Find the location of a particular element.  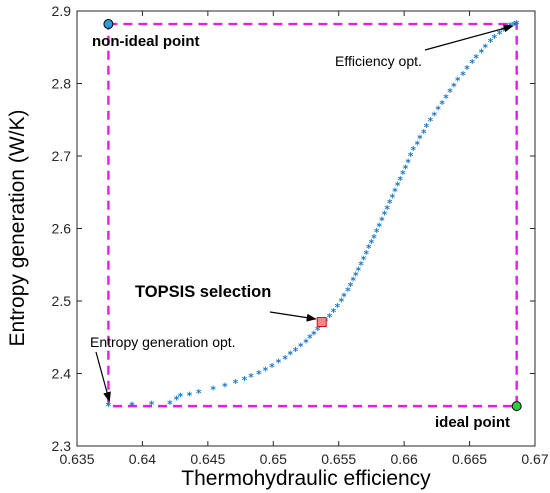

entropy-opt-arrow is located at coordinates (103, 377).